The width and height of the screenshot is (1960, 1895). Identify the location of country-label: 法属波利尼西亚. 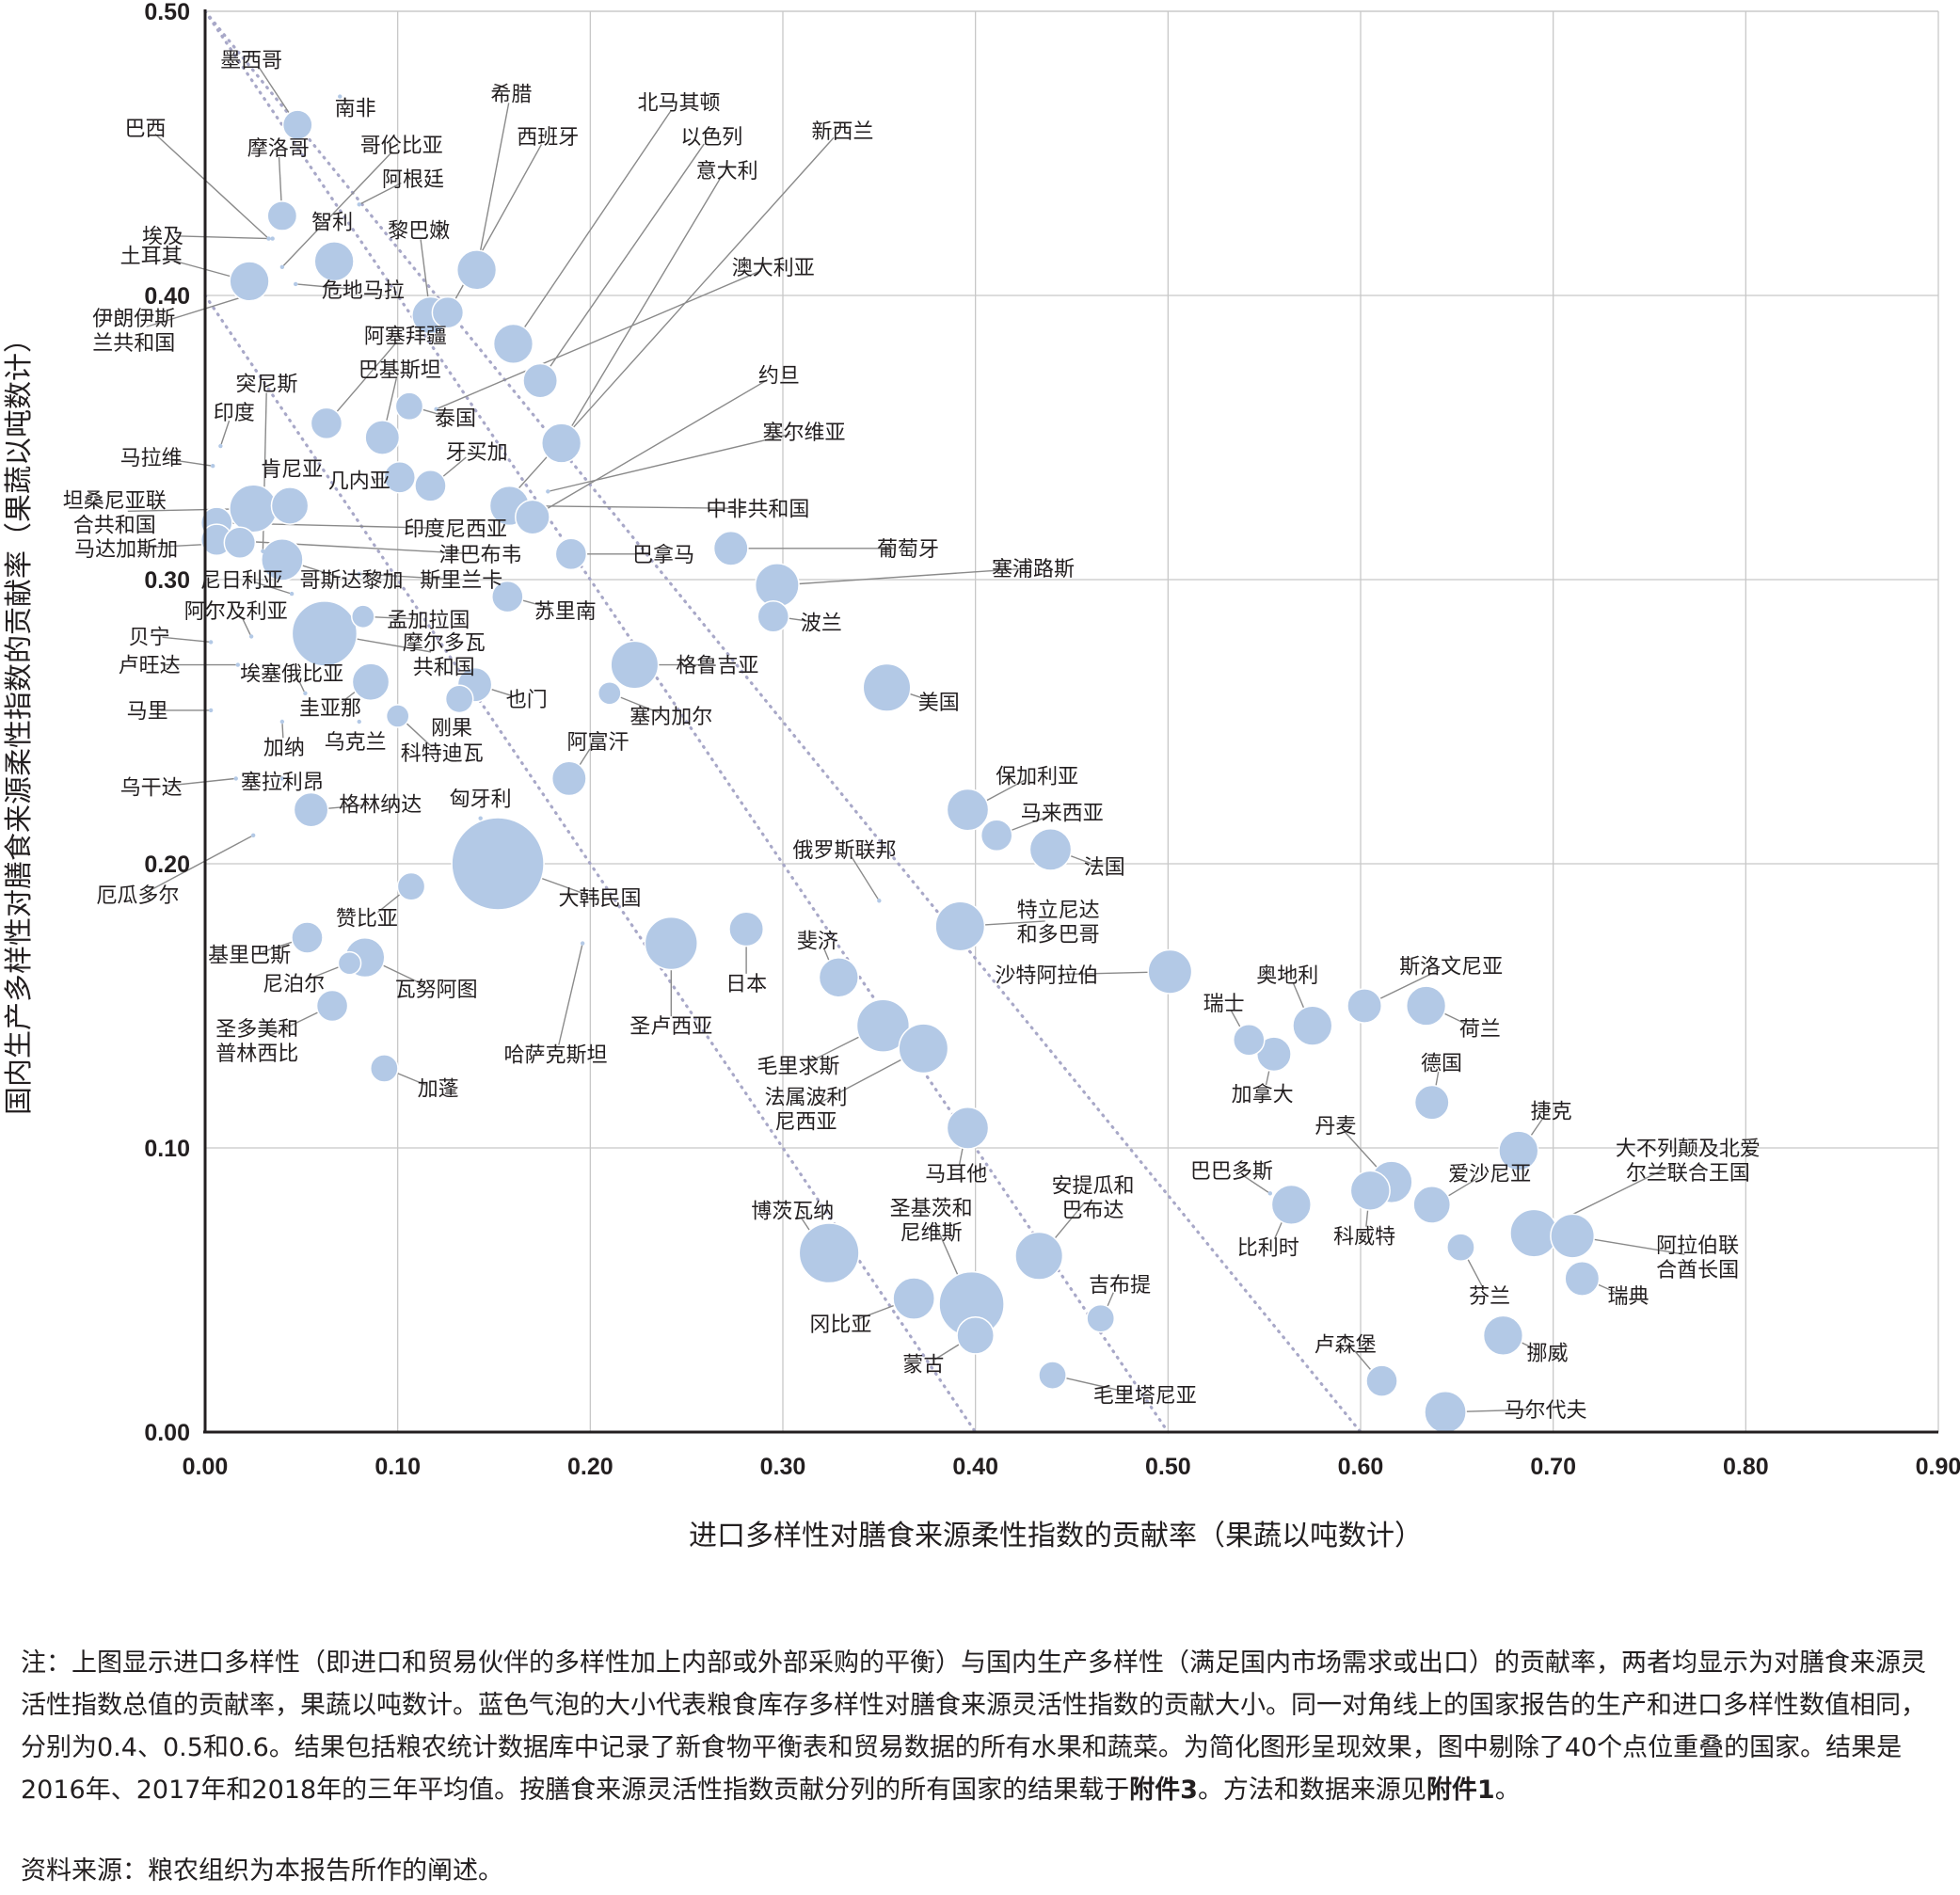
(806, 1111).